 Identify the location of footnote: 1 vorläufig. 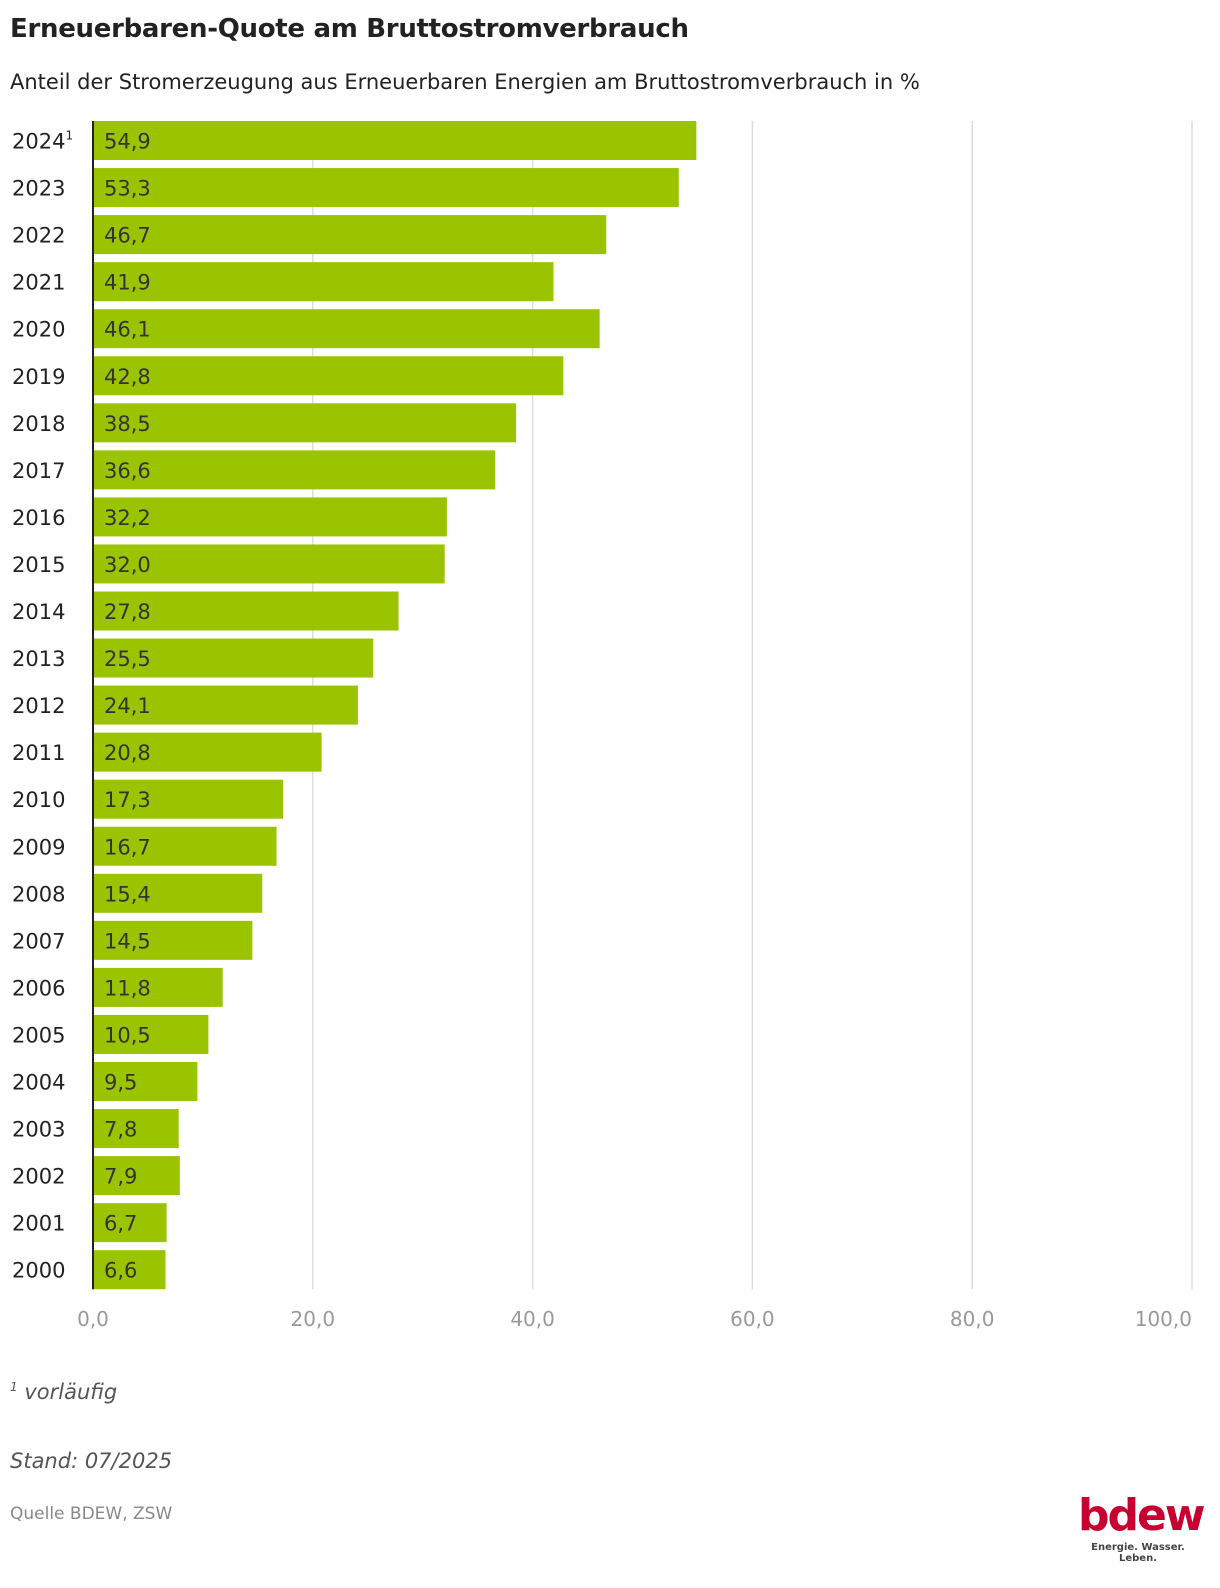
(63, 1392).